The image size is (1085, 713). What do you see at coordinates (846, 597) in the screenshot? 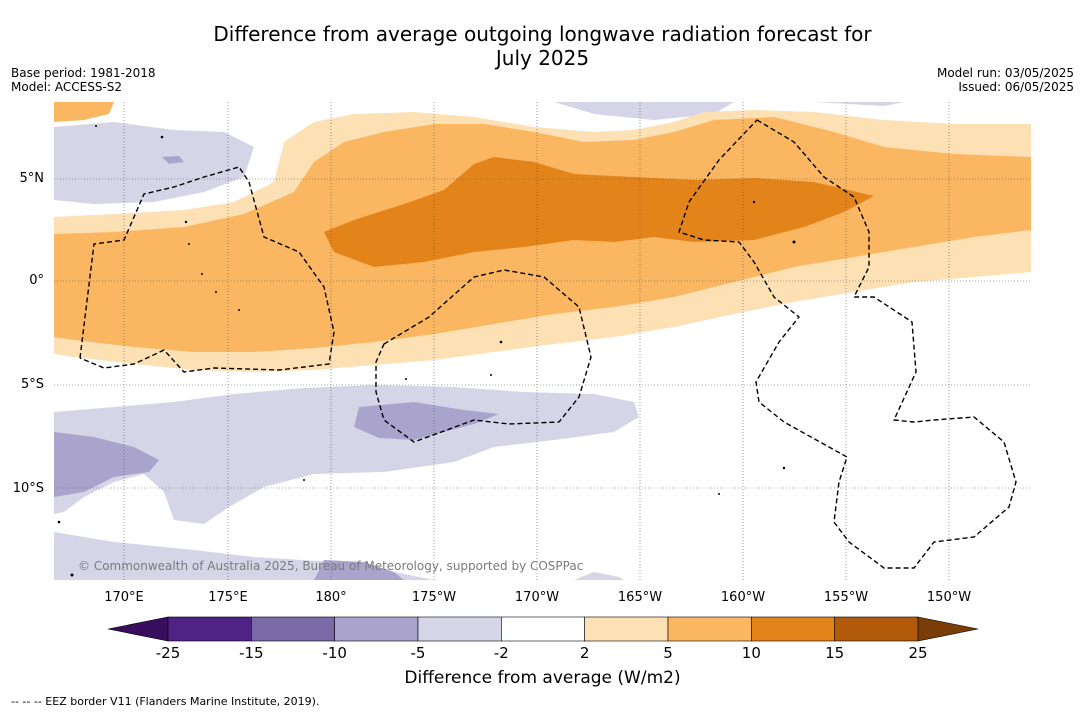
I see `lon-label-155w: 155°W` at bounding box center [846, 597].